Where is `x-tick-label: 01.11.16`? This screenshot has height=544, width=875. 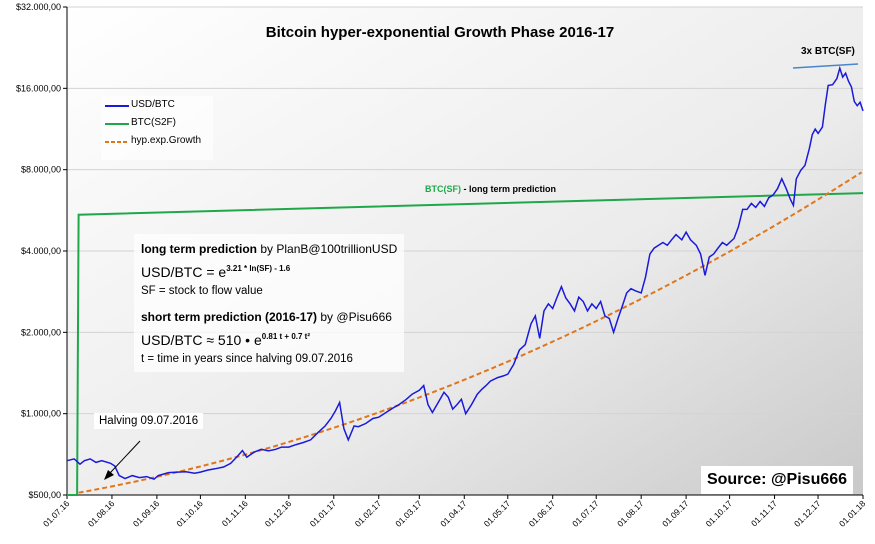
x-tick-label: 01.11.16 is located at coordinates (235, 513).